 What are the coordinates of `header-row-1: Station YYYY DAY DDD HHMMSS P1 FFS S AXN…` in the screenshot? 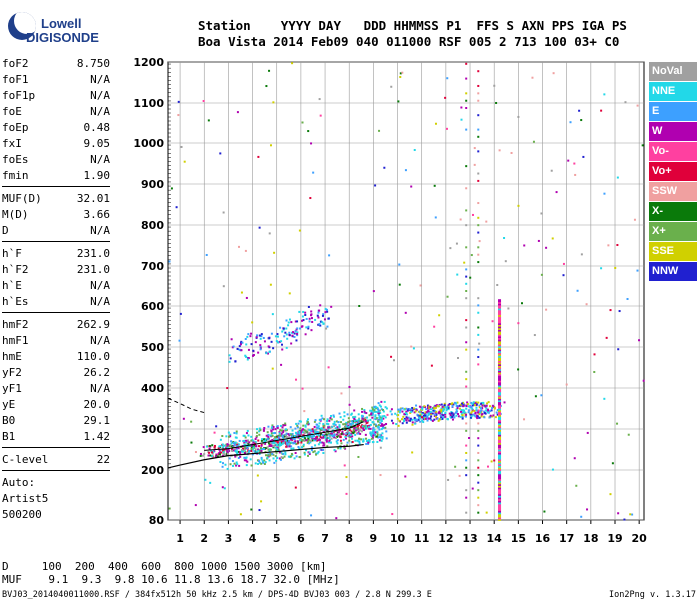 It's located at (412, 25).